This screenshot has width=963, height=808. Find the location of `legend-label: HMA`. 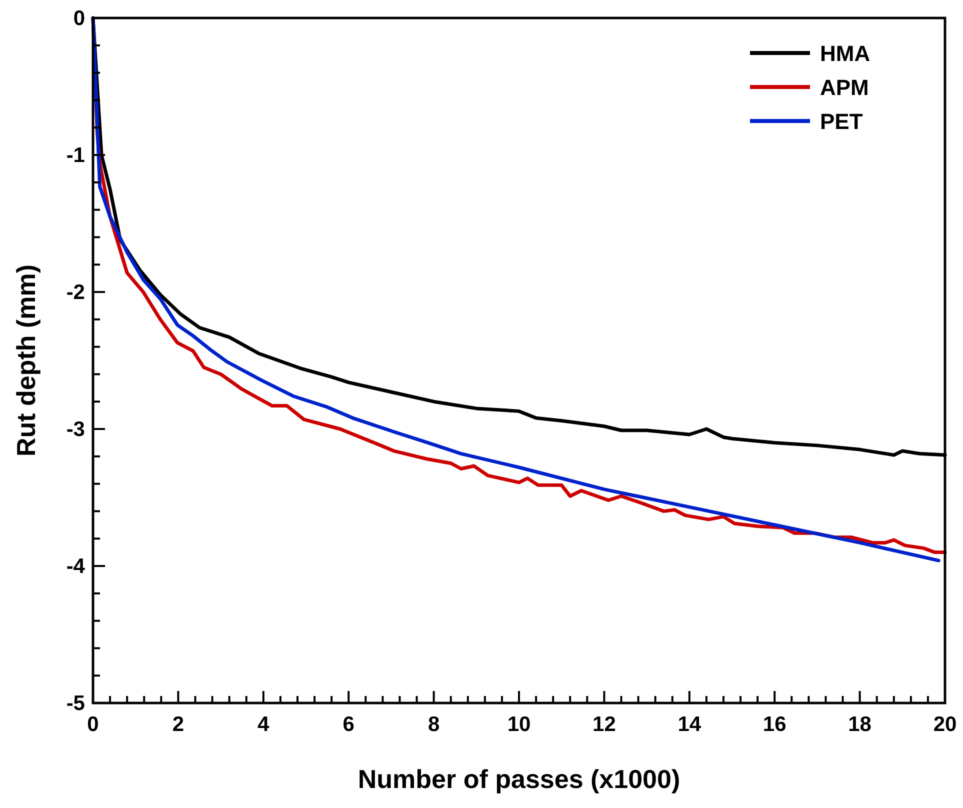

legend-label: HMA is located at coordinates (845, 53).